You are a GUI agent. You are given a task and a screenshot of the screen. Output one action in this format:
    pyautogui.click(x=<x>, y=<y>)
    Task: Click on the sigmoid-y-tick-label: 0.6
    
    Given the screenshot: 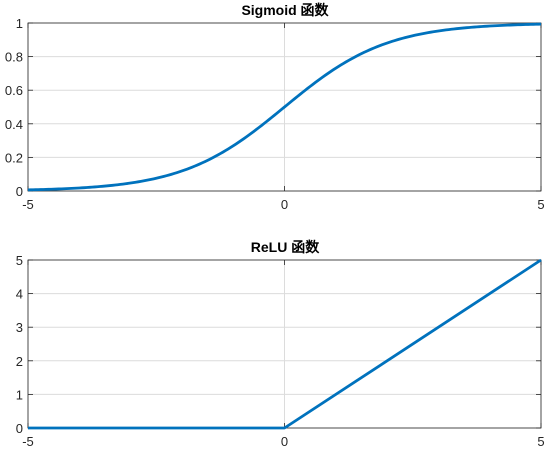 What is the action you would take?
    pyautogui.click(x=14, y=90)
    